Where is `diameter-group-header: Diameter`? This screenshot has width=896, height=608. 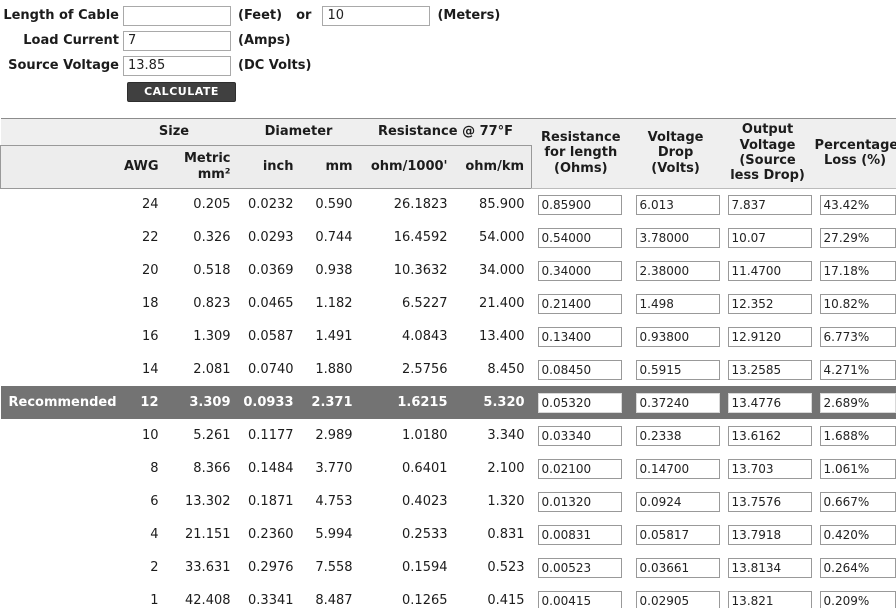 diameter-group-header: Diameter is located at coordinates (298, 131).